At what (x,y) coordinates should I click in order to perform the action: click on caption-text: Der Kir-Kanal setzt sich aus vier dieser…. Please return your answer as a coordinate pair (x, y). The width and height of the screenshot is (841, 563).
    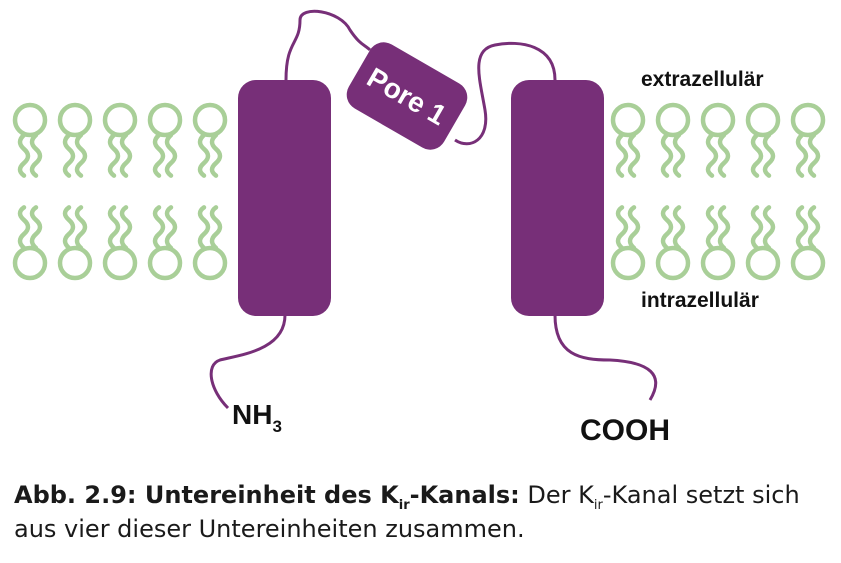
    Looking at the image, I should click on (407, 512).